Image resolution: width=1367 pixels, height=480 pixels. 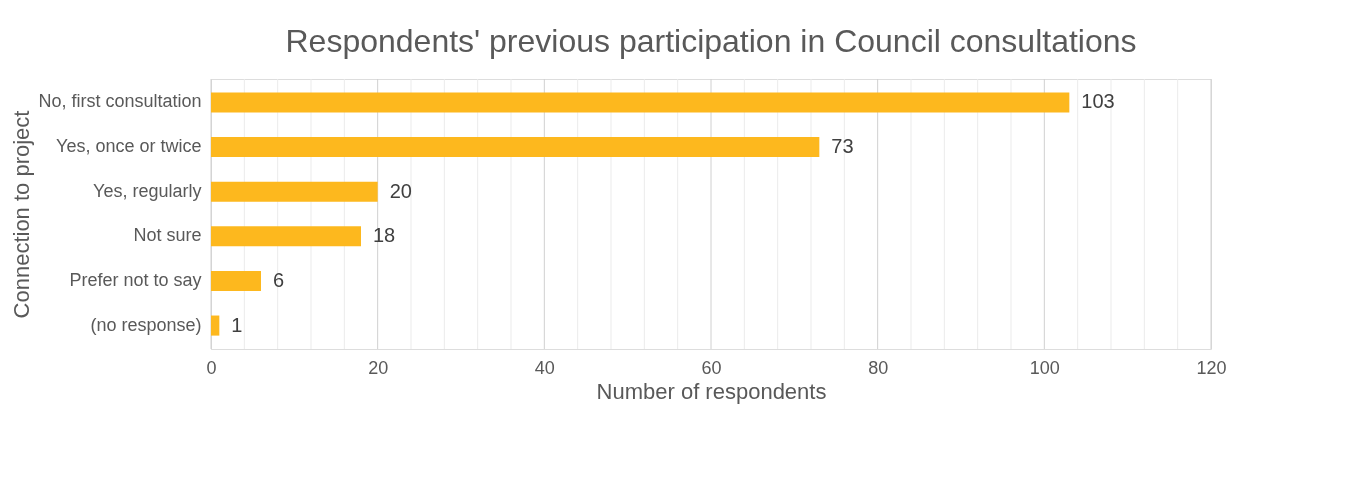 What do you see at coordinates (842, 146) in the screenshot?
I see `data-label: 73` at bounding box center [842, 146].